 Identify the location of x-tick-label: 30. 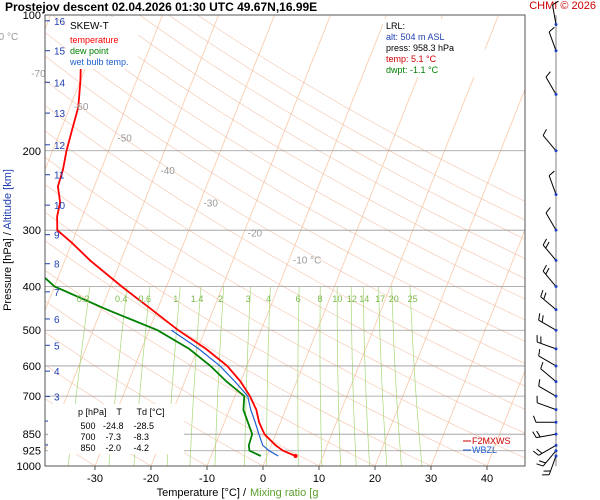
(431, 479).